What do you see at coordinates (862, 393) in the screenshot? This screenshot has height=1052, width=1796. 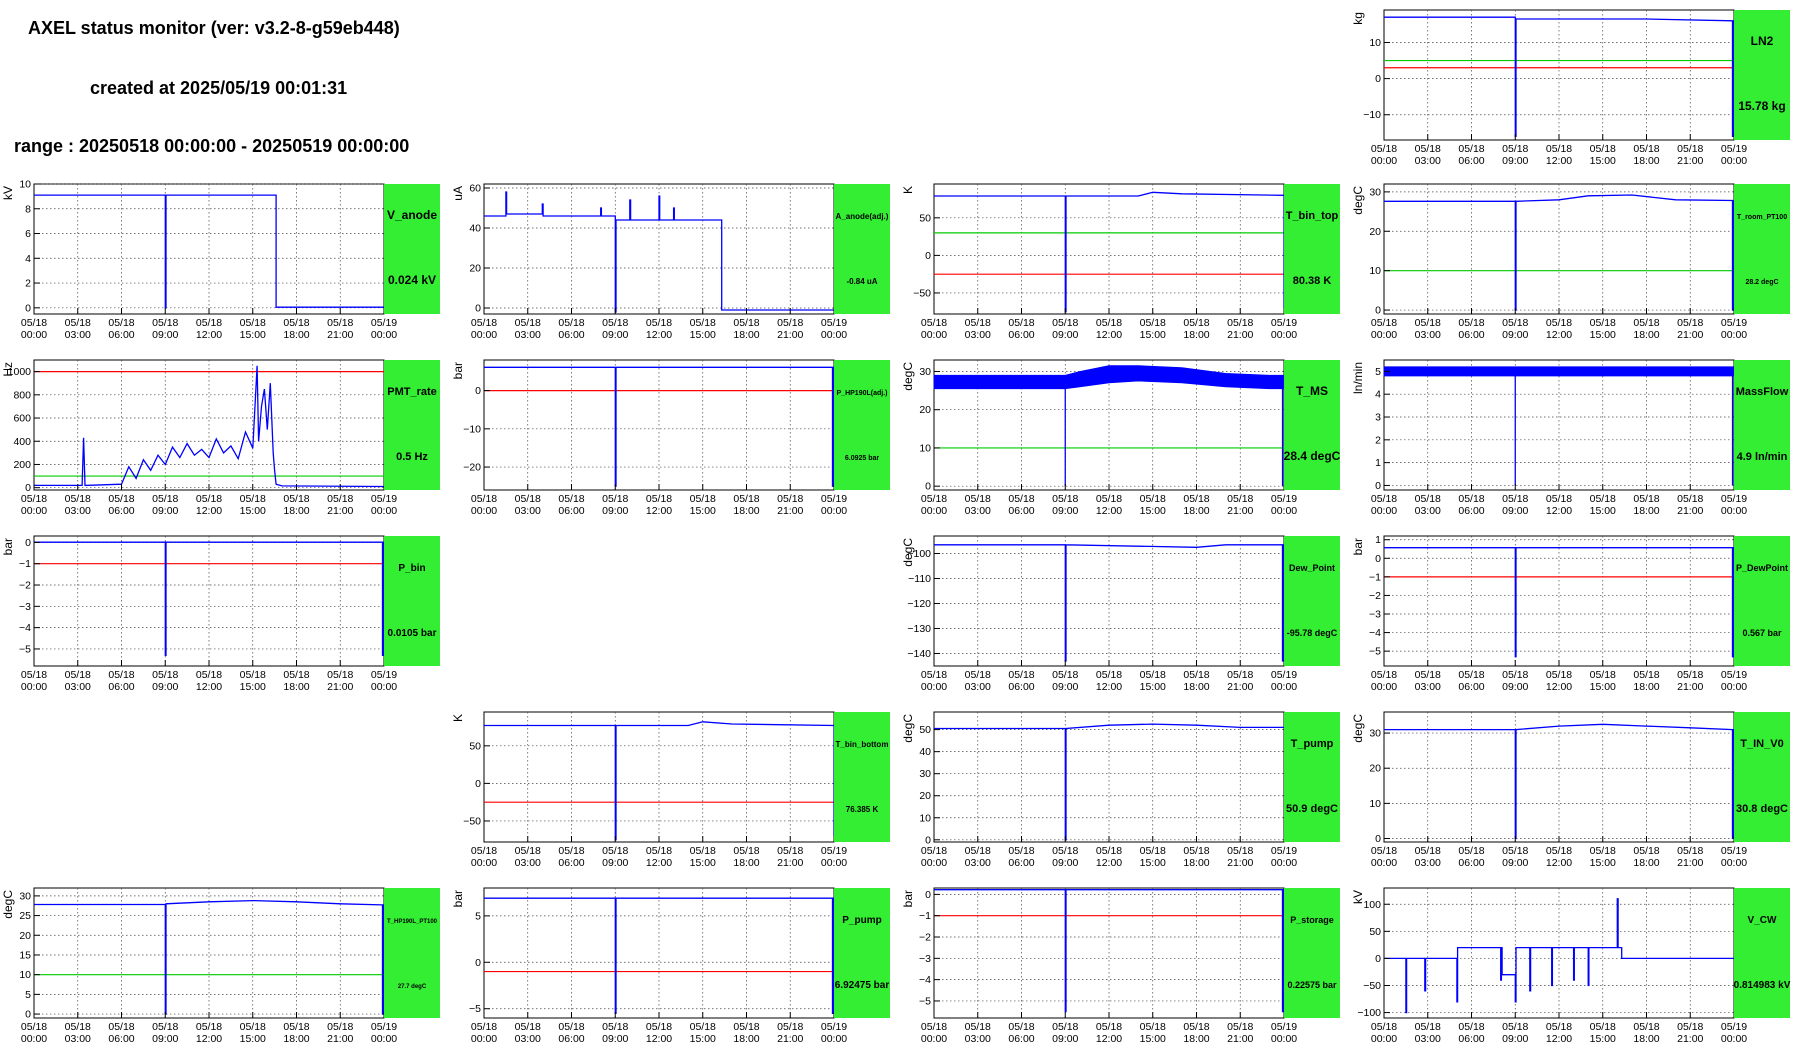 I see `status-panel-title: P_HP190L(adj.)` at bounding box center [862, 393].